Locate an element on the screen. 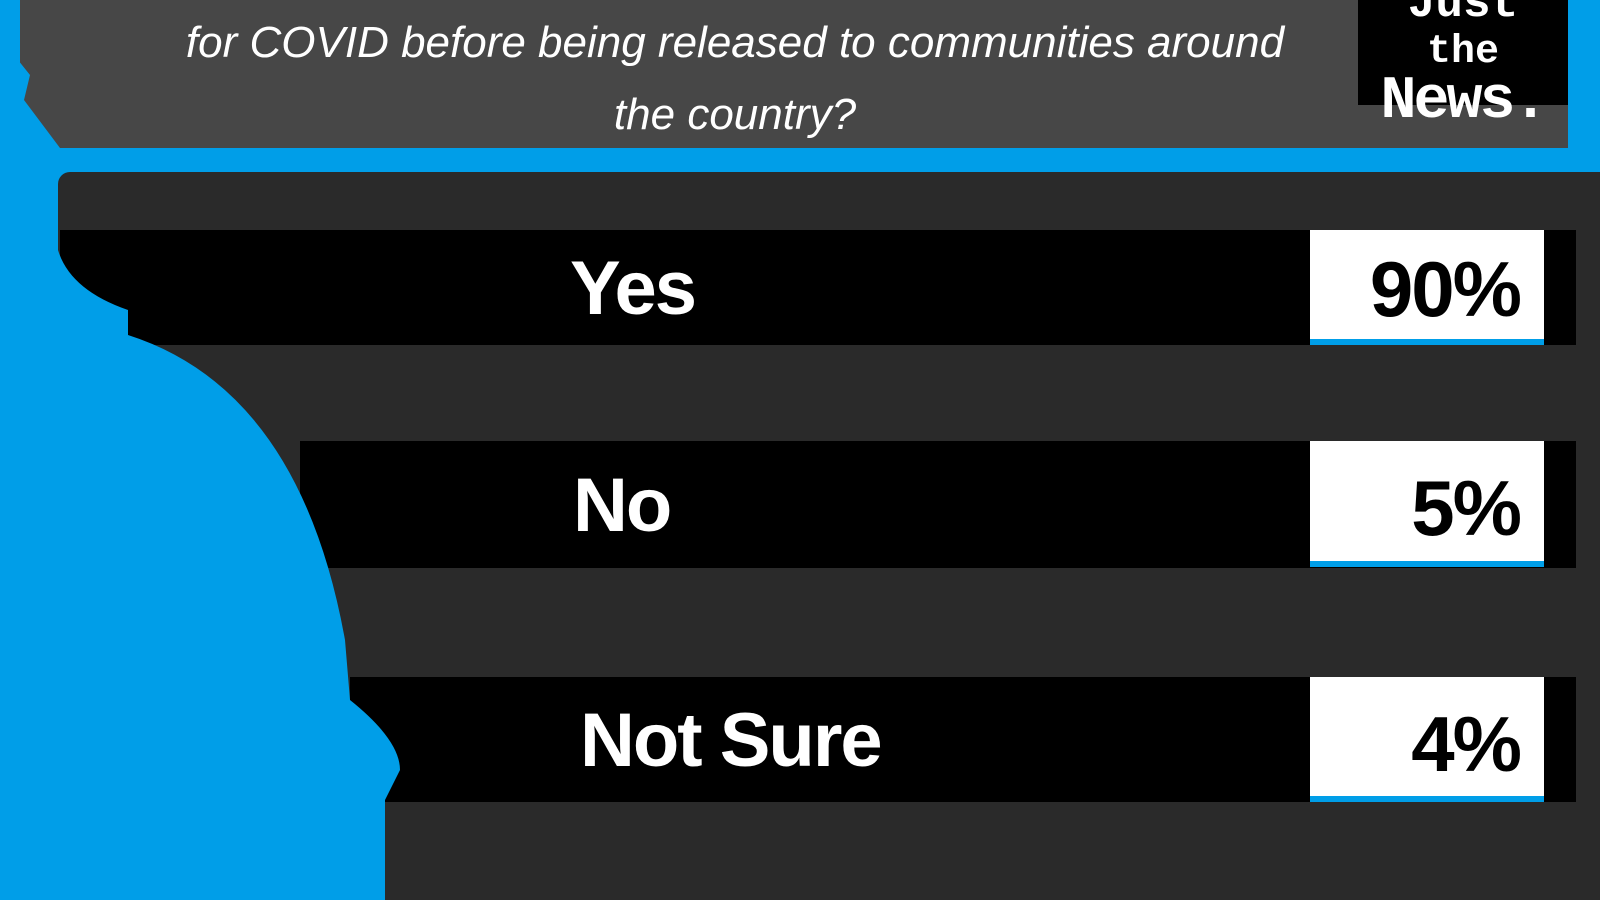  label-not-sure: Not Sure is located at coordinates (731, 740).